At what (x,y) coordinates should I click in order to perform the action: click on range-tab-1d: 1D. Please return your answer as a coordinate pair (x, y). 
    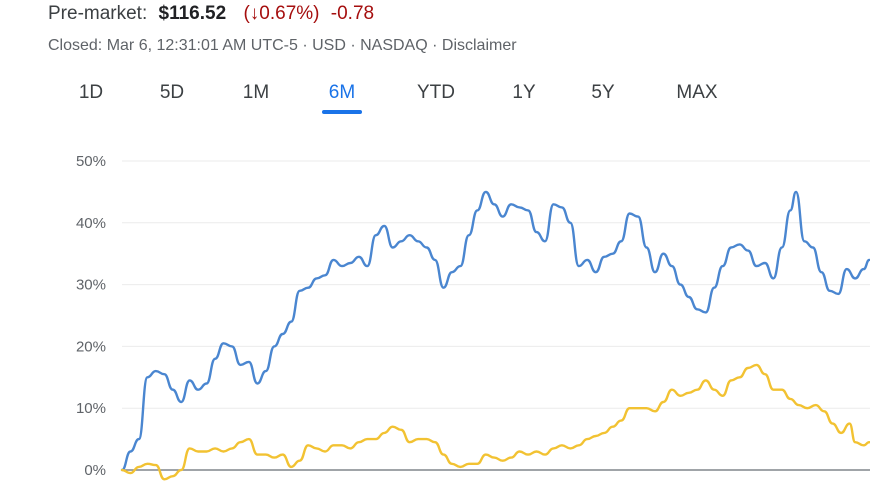
    Looking at the image, I should click on (91, 92).